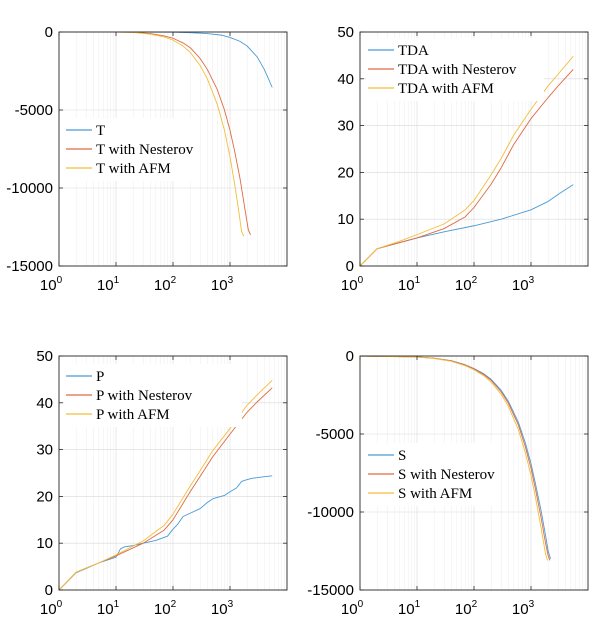  Describe the element at coordinates (133, 169) in the screenshot. I see `legend-label: T with AFM` at that location.